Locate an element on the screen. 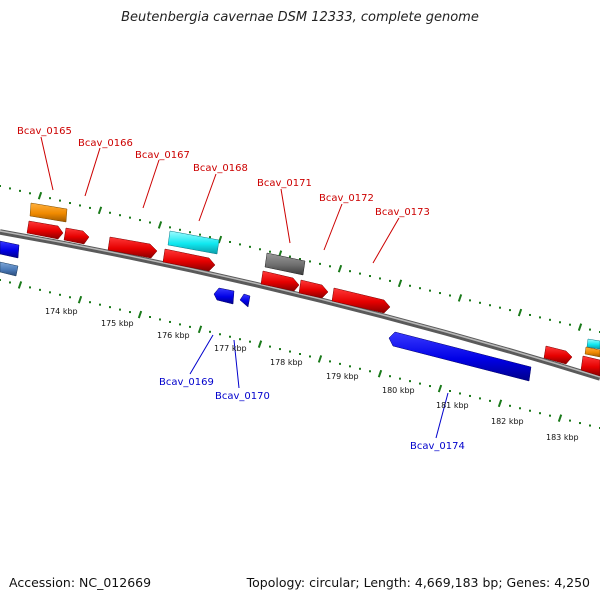 The image size is (600, 600). gene-feature-168-red is located at coordinates (189, 260).